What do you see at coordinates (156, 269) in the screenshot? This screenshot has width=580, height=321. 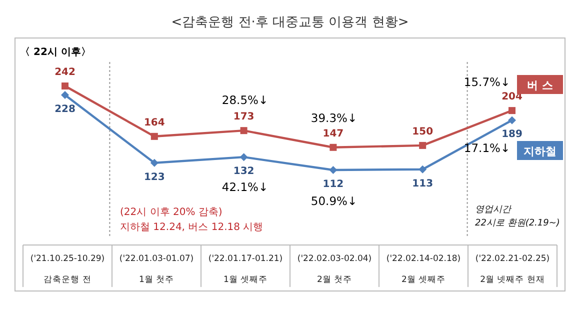 I see `category-label: ('22.01.03-01.07) 1월 첫주` at bounding box center [156, 269].